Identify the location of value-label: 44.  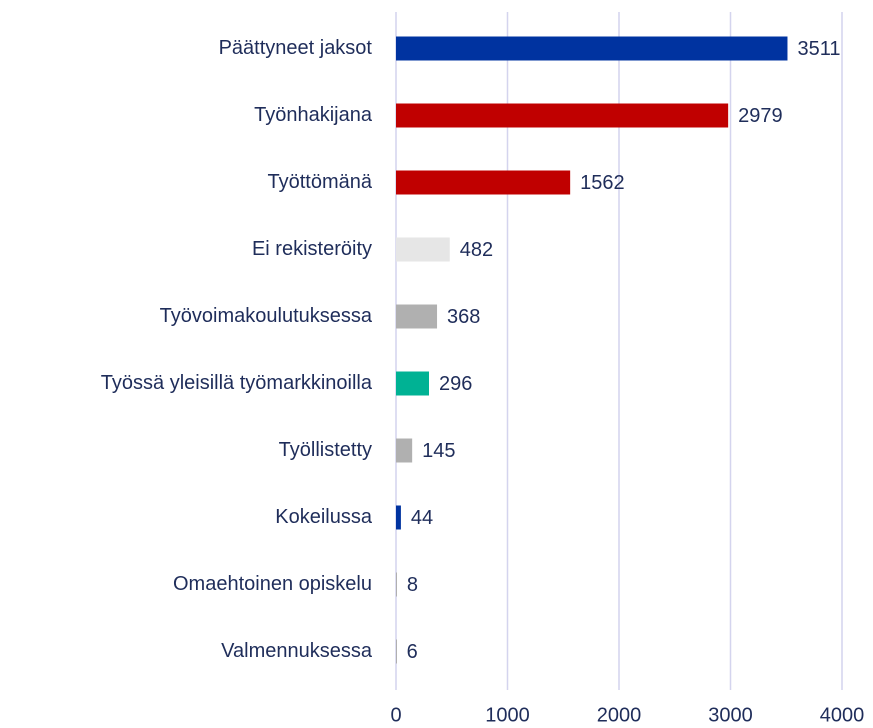
(422, 518).